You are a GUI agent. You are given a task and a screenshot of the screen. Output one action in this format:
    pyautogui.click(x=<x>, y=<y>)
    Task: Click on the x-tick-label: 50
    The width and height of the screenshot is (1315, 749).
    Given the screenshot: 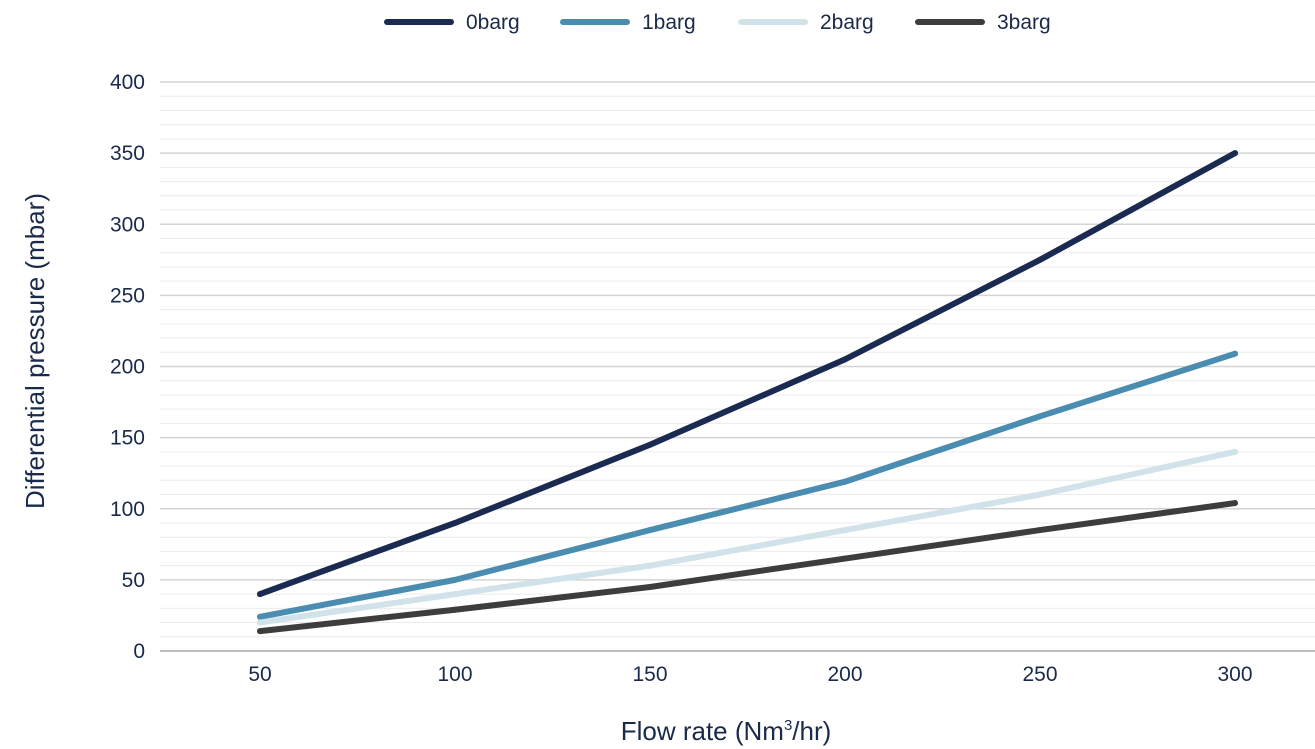 What is the action you would take?
    pyautogui.click(x=259, y=674)
    